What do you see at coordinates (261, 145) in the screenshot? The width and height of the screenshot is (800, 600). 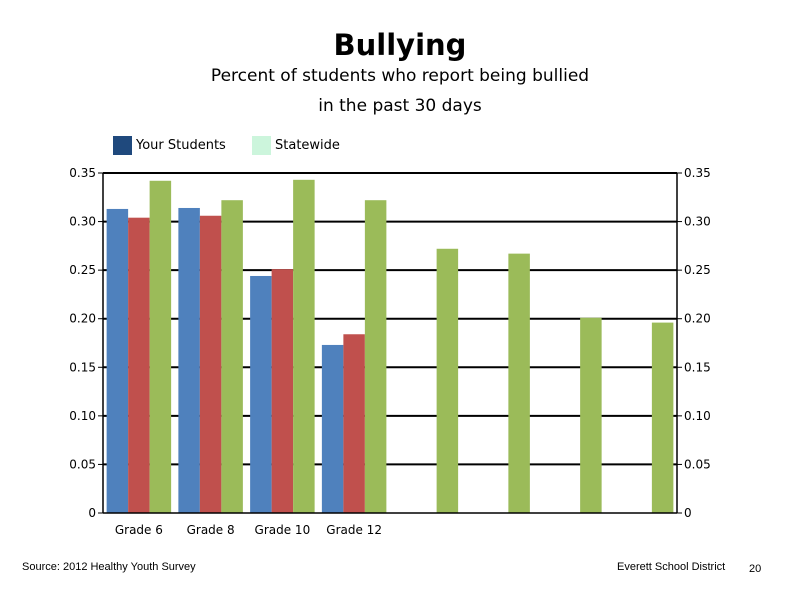 I see `legend-swatch-statewide` at bounding box center [261, 145].